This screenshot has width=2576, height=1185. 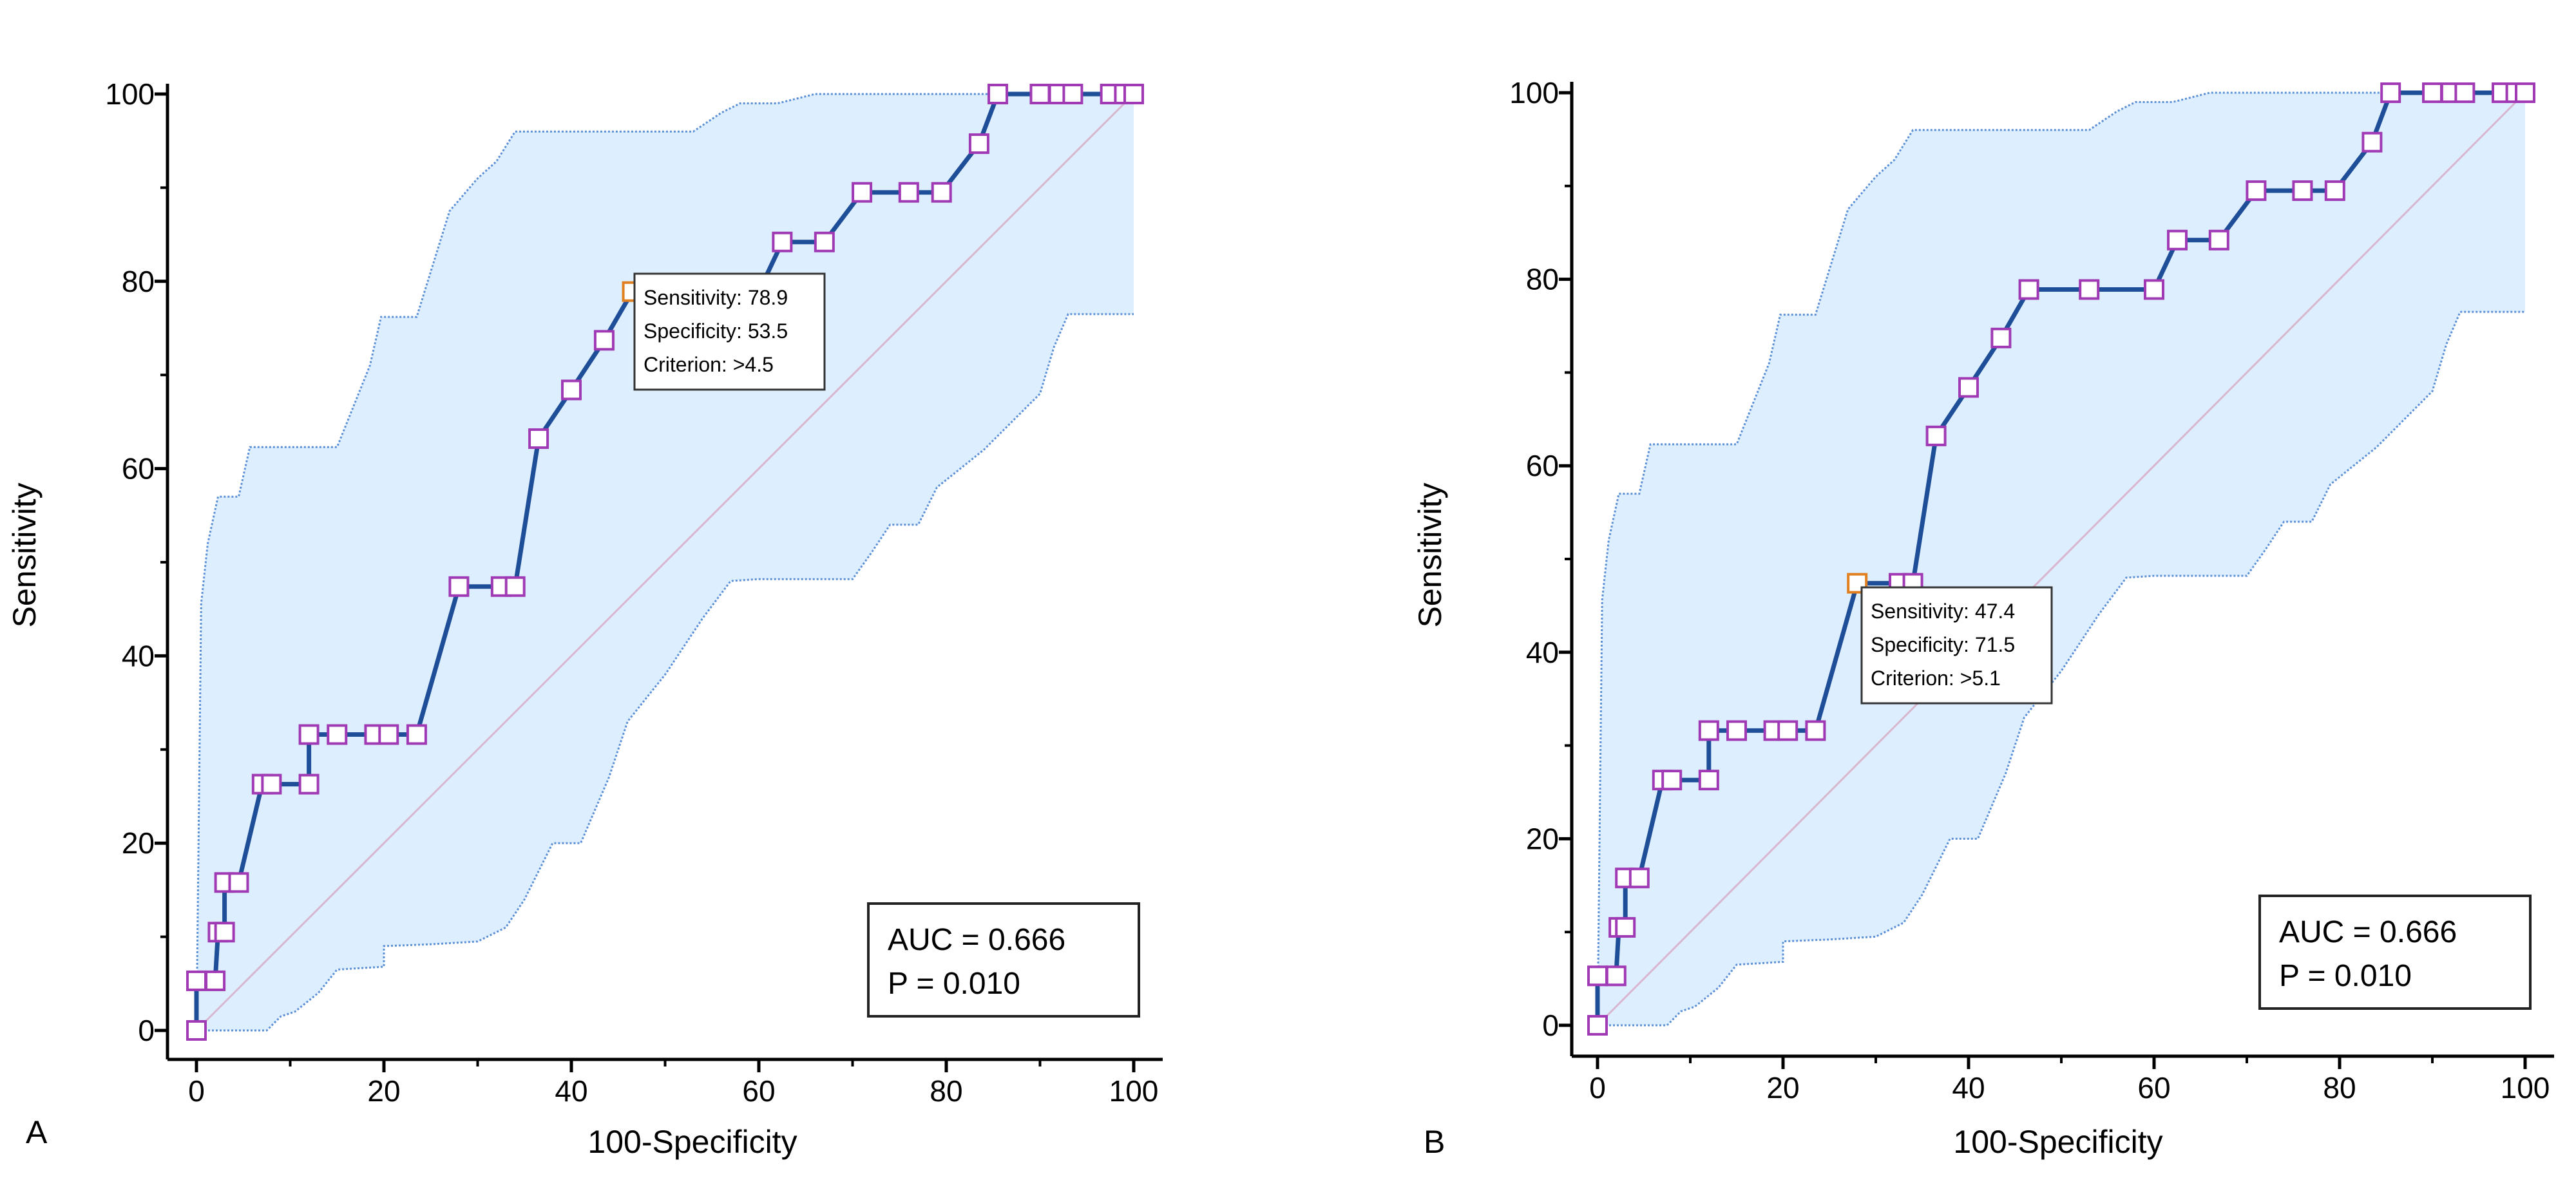 I want to click on criterion-tooltip, so click(x=1956, y=645).